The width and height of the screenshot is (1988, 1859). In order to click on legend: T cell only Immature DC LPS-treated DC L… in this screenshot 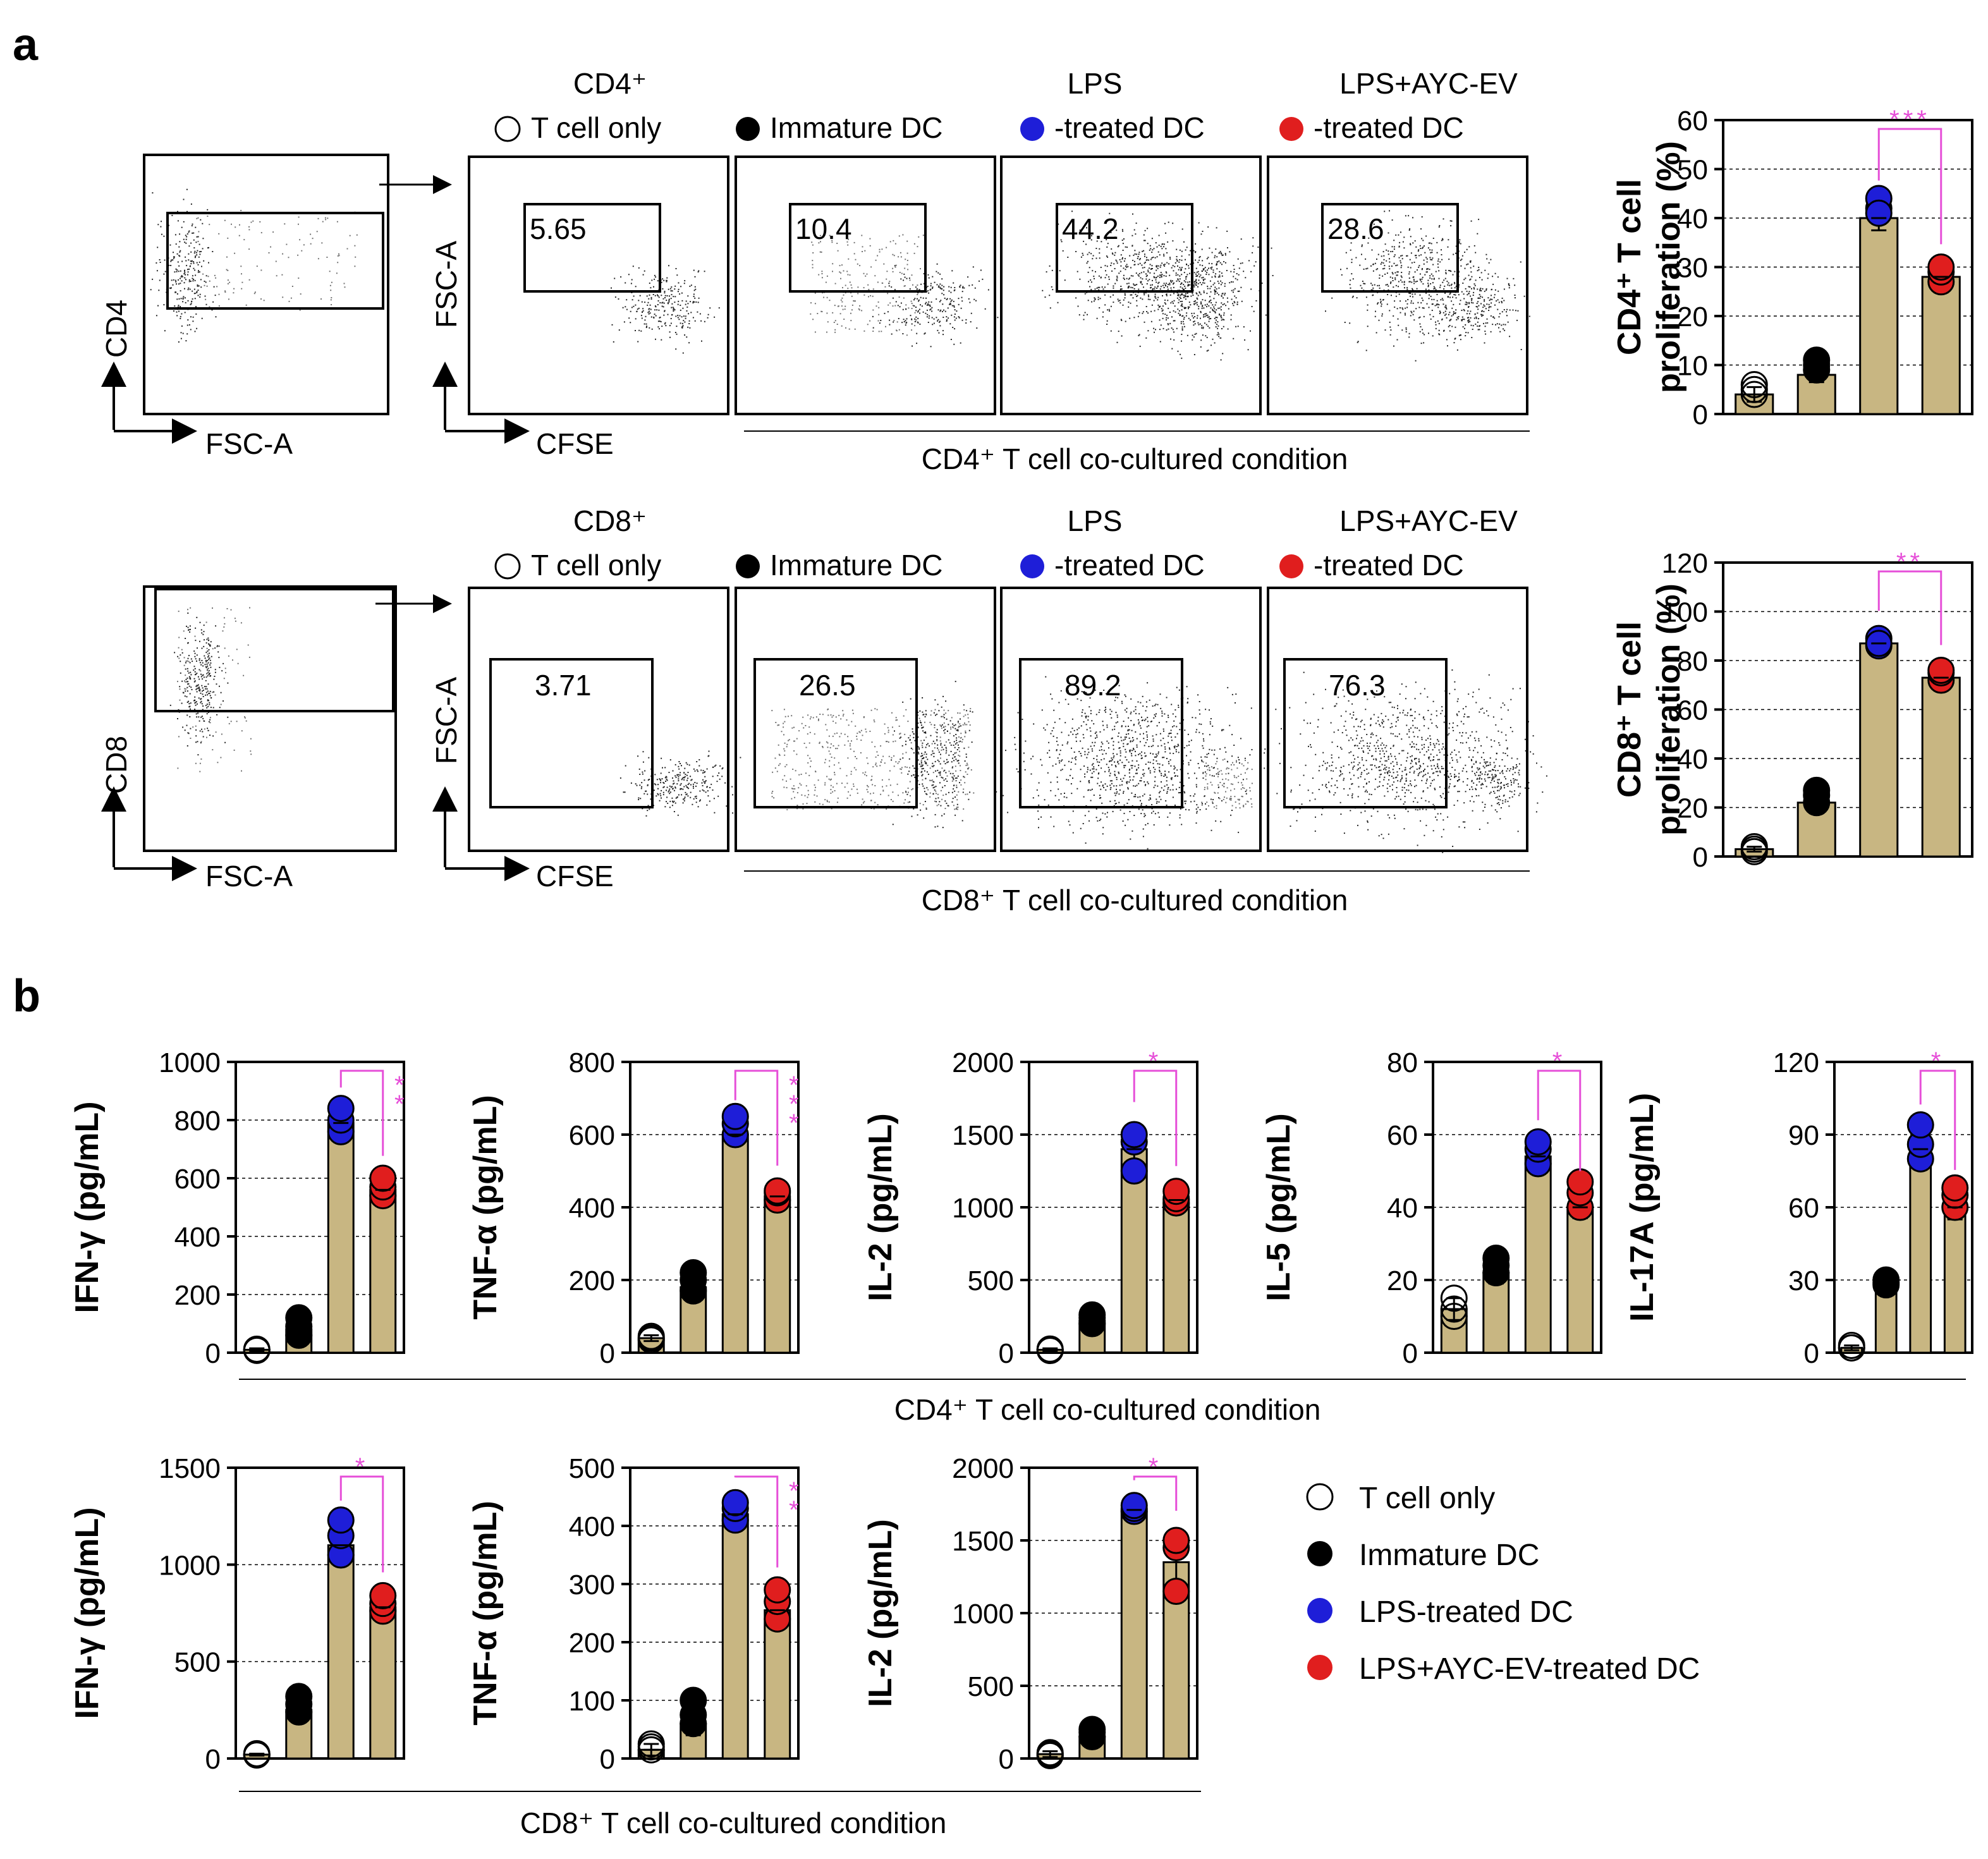, I will do `click(1503, 1584)`.